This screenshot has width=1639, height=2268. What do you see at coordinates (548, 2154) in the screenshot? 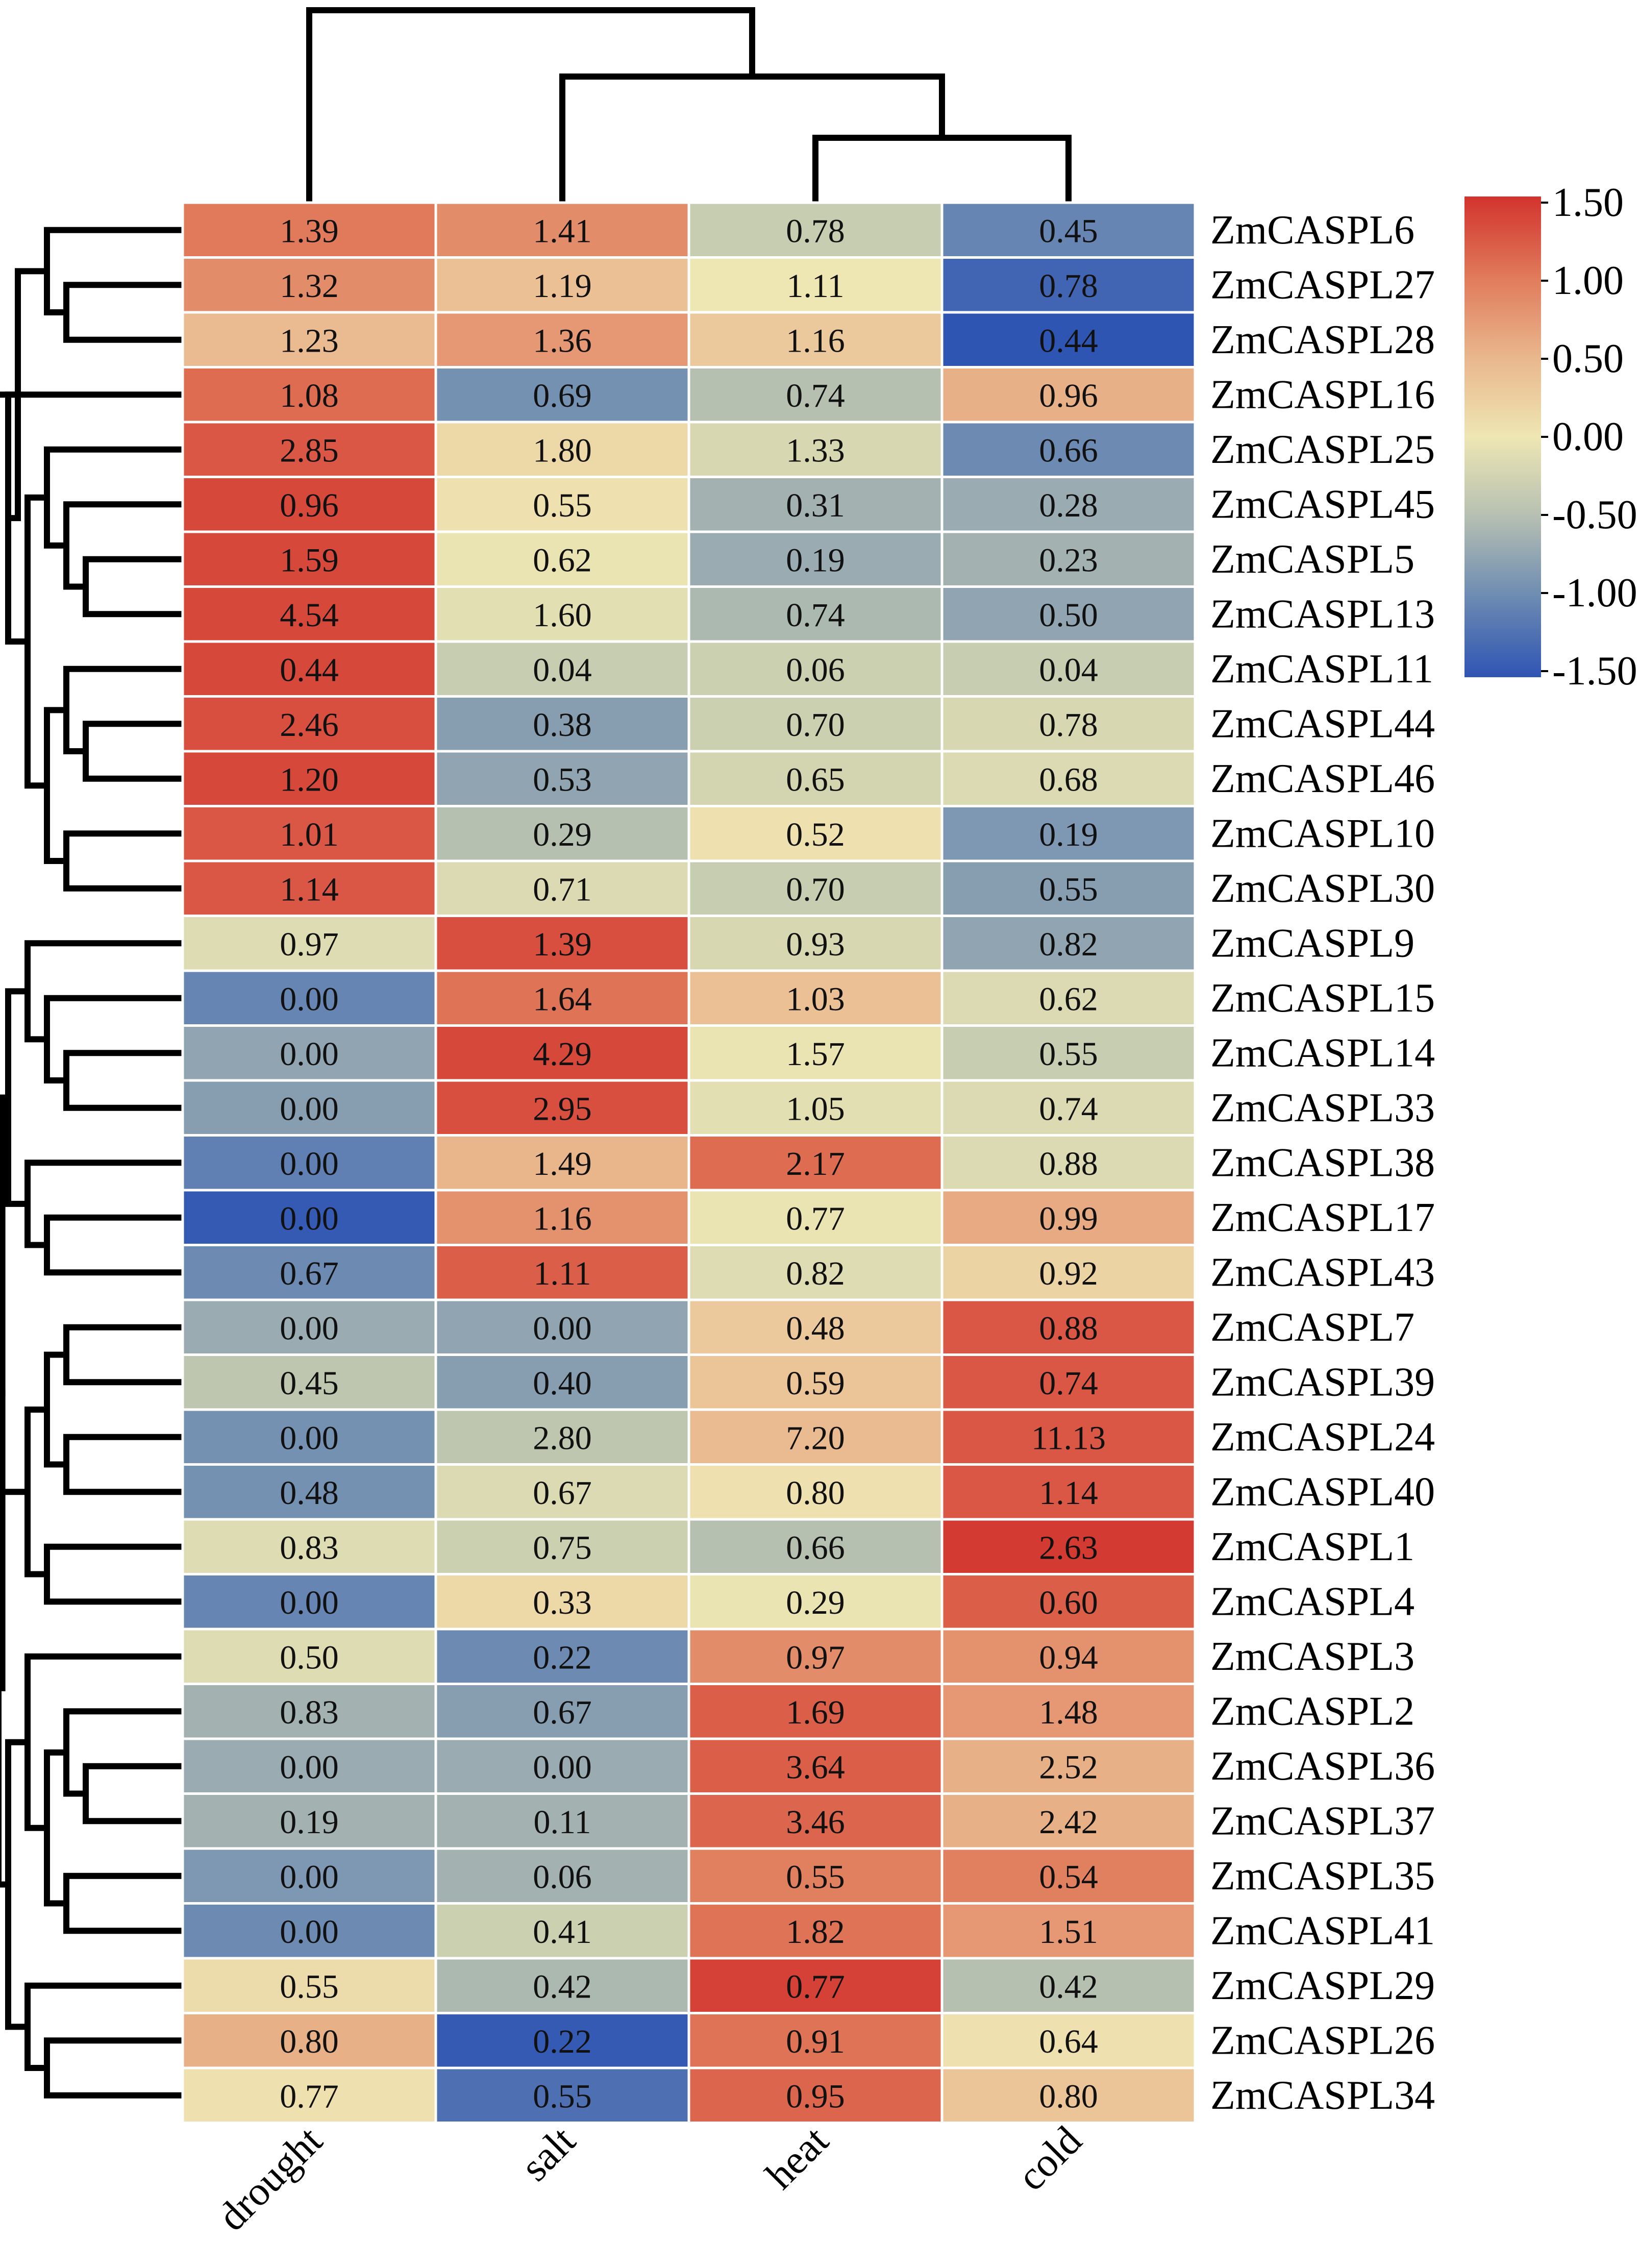
I see `column-label: salt` at bounding box center [548, 2154].